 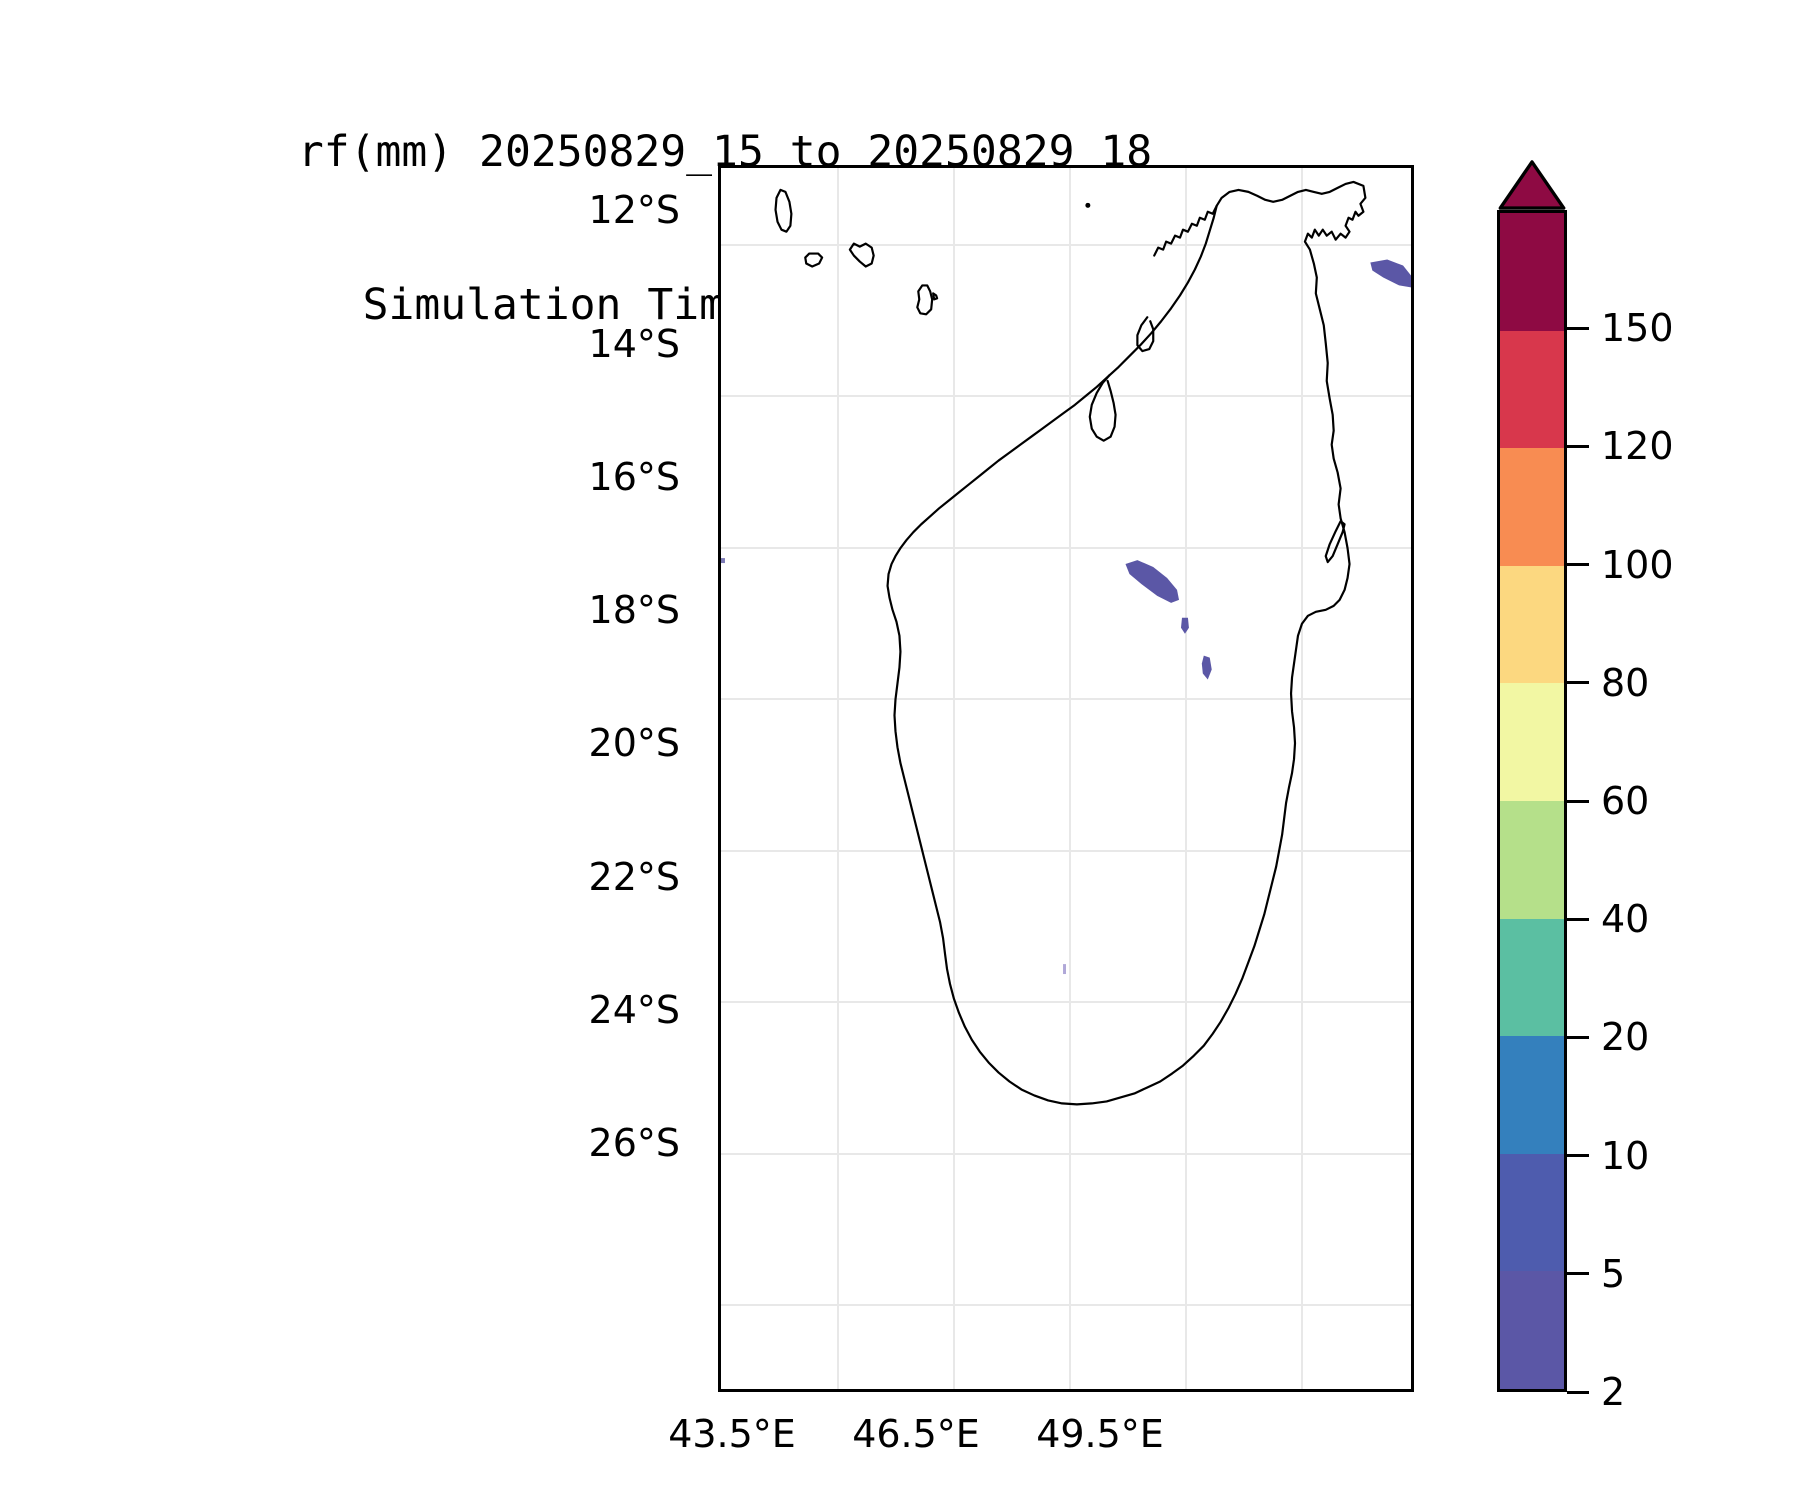 I want to click on xtick-label-495e: 49.5°E, so click(x=1100, y=1434).